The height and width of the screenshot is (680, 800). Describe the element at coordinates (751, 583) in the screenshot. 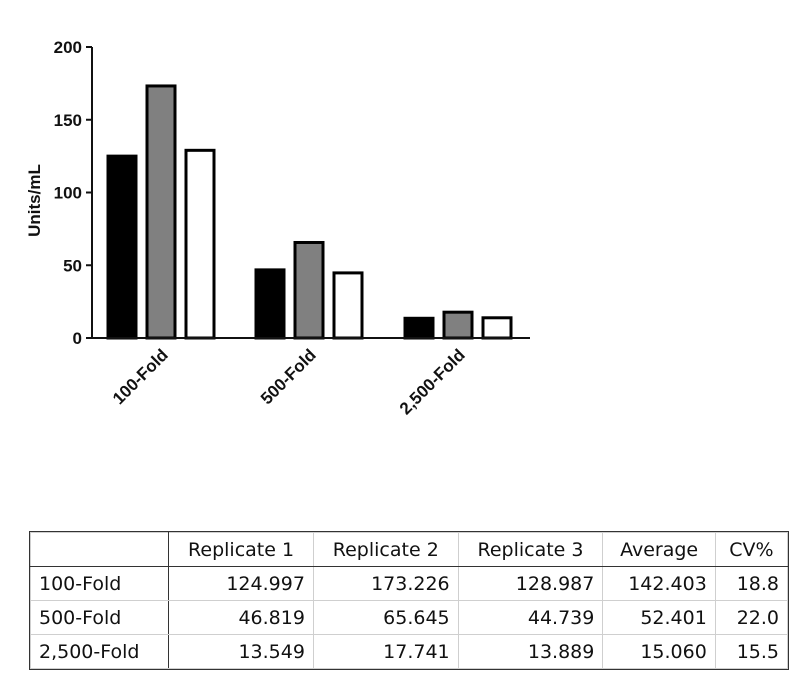

I see `table-cell: 18.8` at that location.